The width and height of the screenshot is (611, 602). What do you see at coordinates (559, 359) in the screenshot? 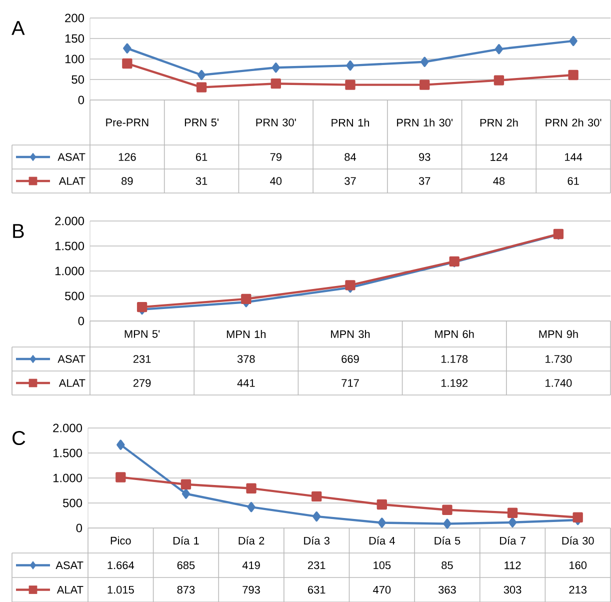
I see `data-label: 1.730` at bounding box center [559, 359].